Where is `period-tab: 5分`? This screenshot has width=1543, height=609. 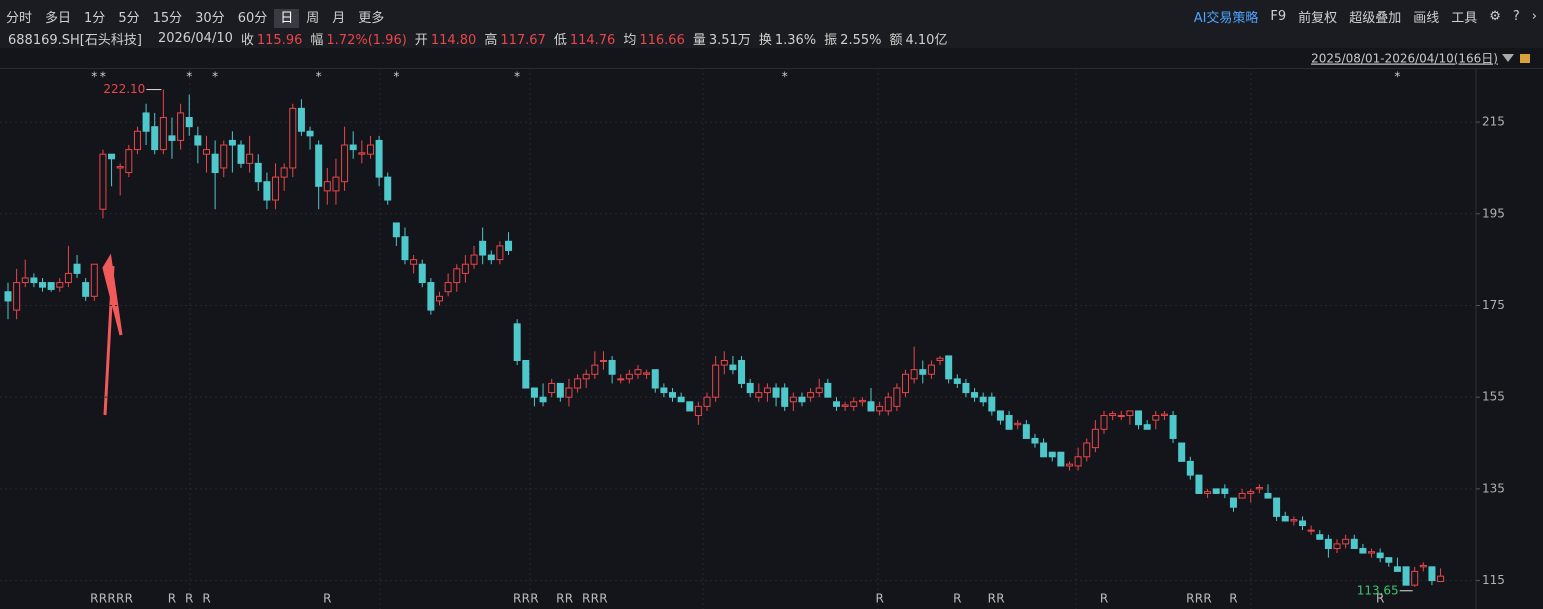
period-tab: 5分 is located at coordinates (129, 18).